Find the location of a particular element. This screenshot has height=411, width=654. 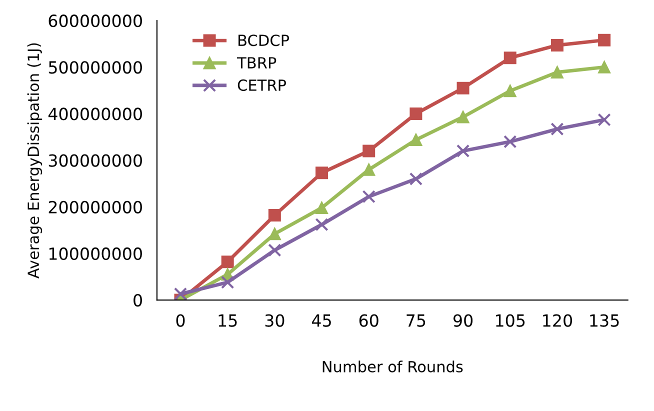

y-tick-label: 500000000 is located at coordinates (95, 67).